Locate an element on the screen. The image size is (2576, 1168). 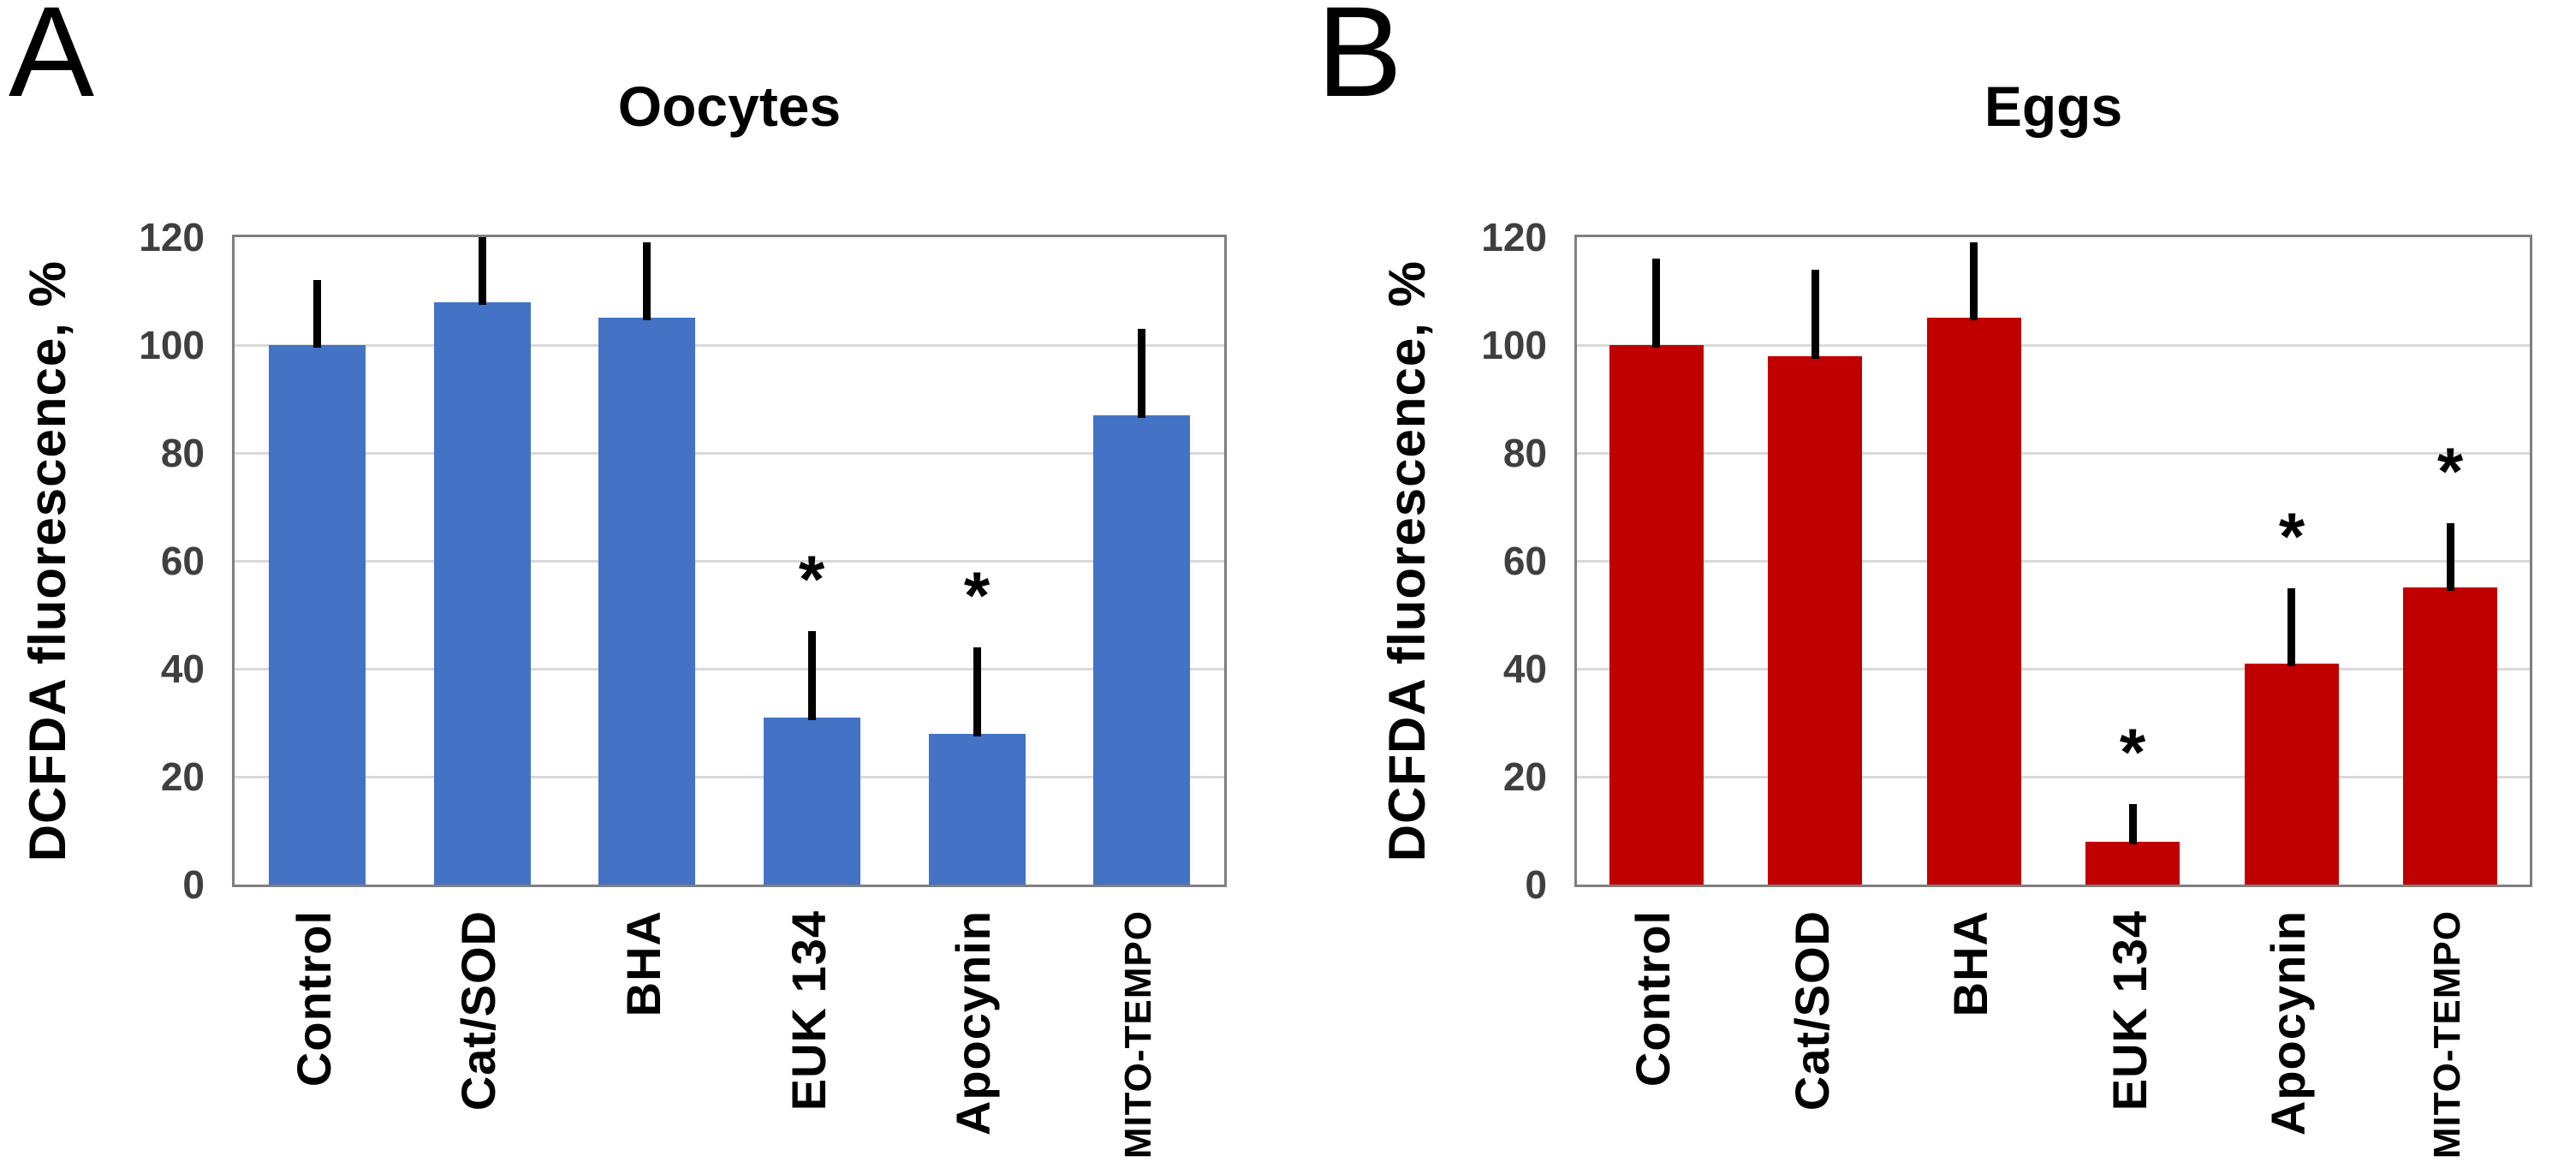
sig-marker-mito-tempo: * is located at coordinates (2450, 471).